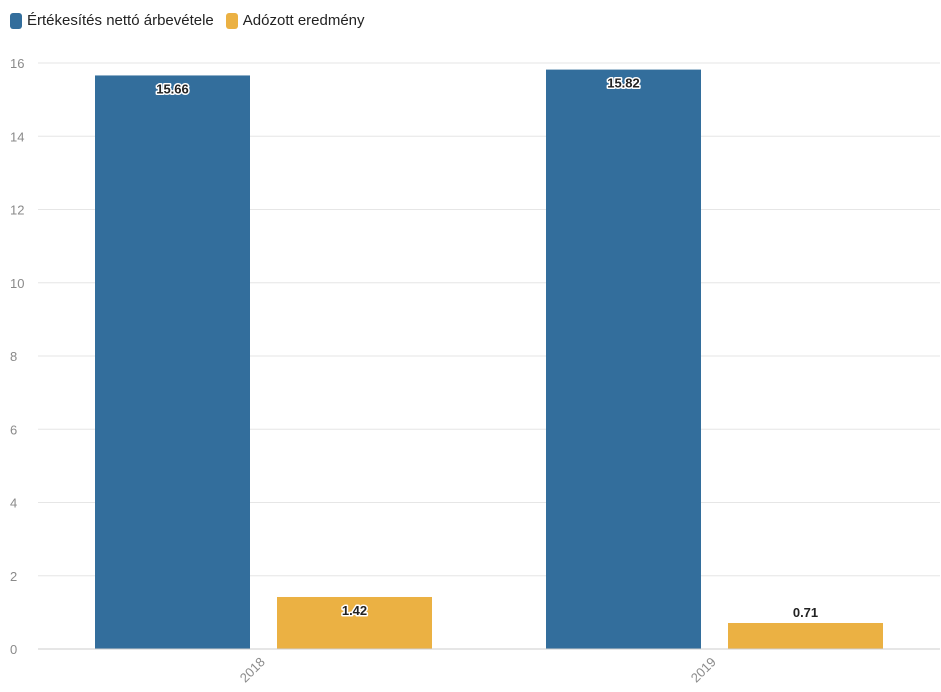 The width and height of the screenshot is (941, 692). Describe the element at coordinates (16, 20) in the screenshot. I see `legend-swatch-revenue` at that location.